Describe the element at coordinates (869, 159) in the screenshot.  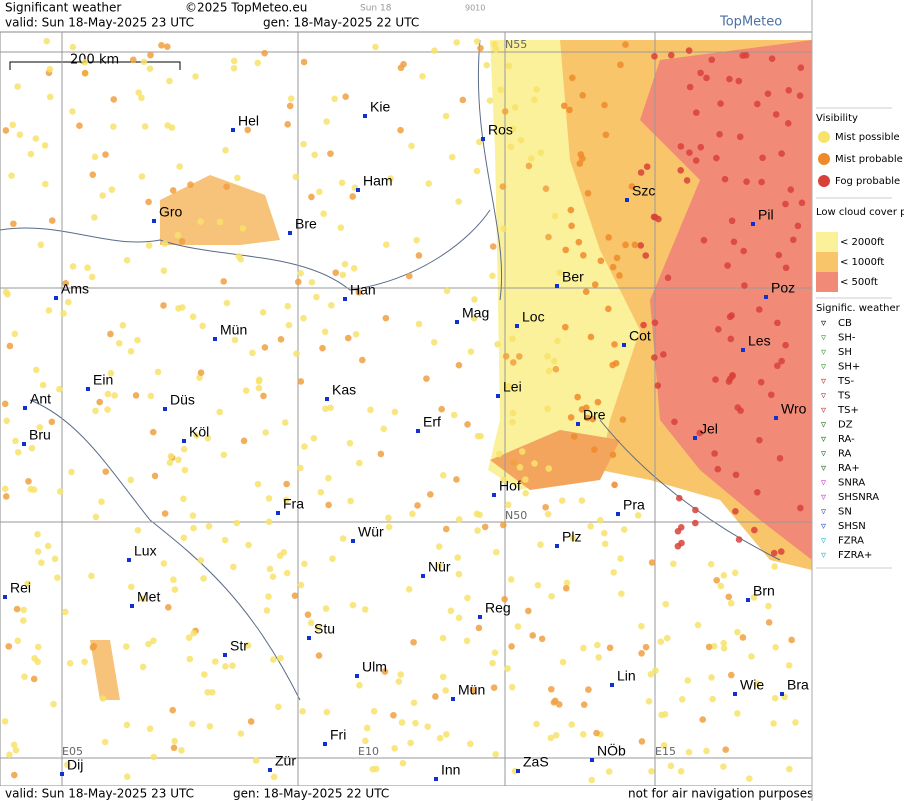
I see `legend-label: Mist probable` at that location.